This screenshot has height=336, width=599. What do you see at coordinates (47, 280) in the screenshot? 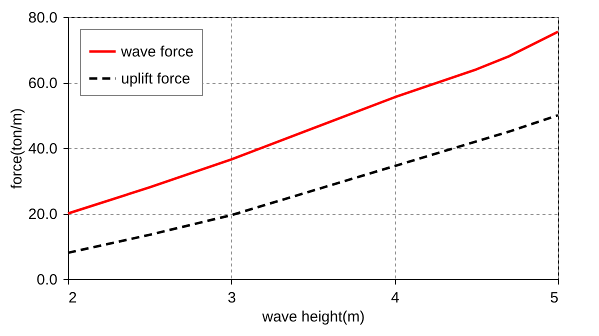
I see `y-tick-label: 0.0` at bounding box center [47, 280].